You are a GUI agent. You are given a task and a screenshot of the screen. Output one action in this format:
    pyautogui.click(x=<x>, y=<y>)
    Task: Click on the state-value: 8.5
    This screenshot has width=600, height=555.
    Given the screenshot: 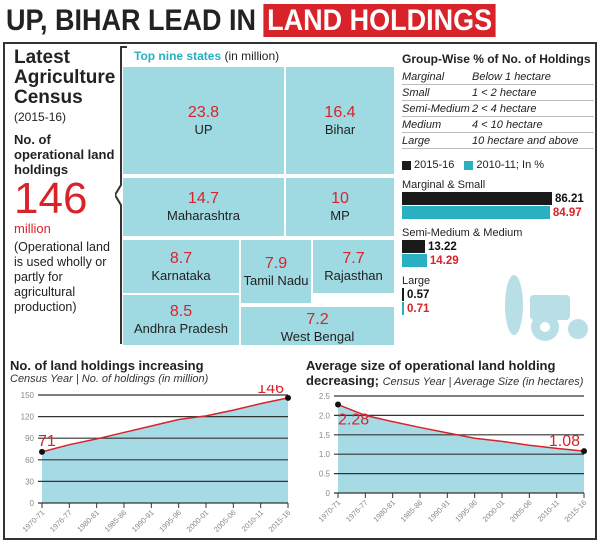 What is the action you would take?
    pyautogui.click(x=181, y=311)
    